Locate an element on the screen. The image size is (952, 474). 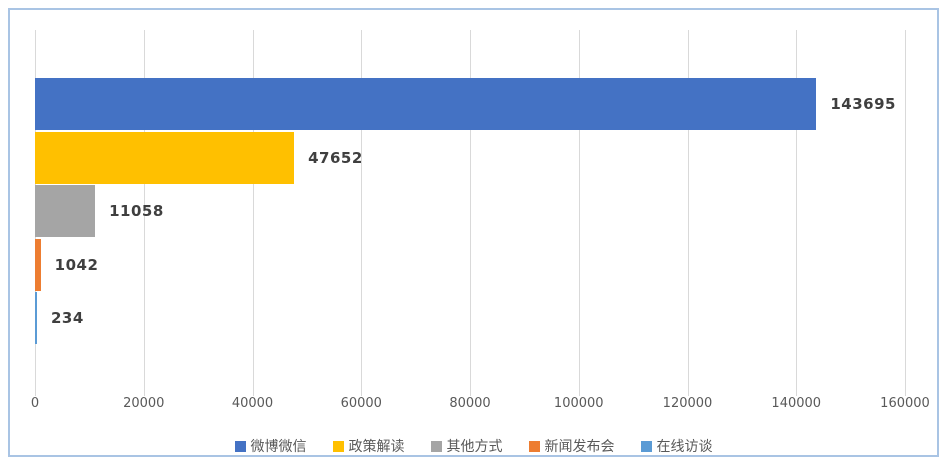
x-axis-tick-label: 40000 is located at coordinates (252, 403).